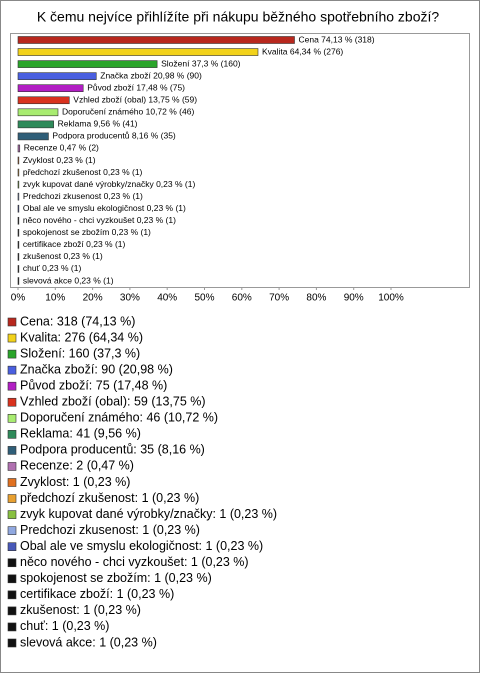 The width and height of the screenshot is (480, 678). Describe the element at coordinates (77, 466) in the screenshot. I see `legend-label: Recenze: 2 (0,47 %)` at that location.